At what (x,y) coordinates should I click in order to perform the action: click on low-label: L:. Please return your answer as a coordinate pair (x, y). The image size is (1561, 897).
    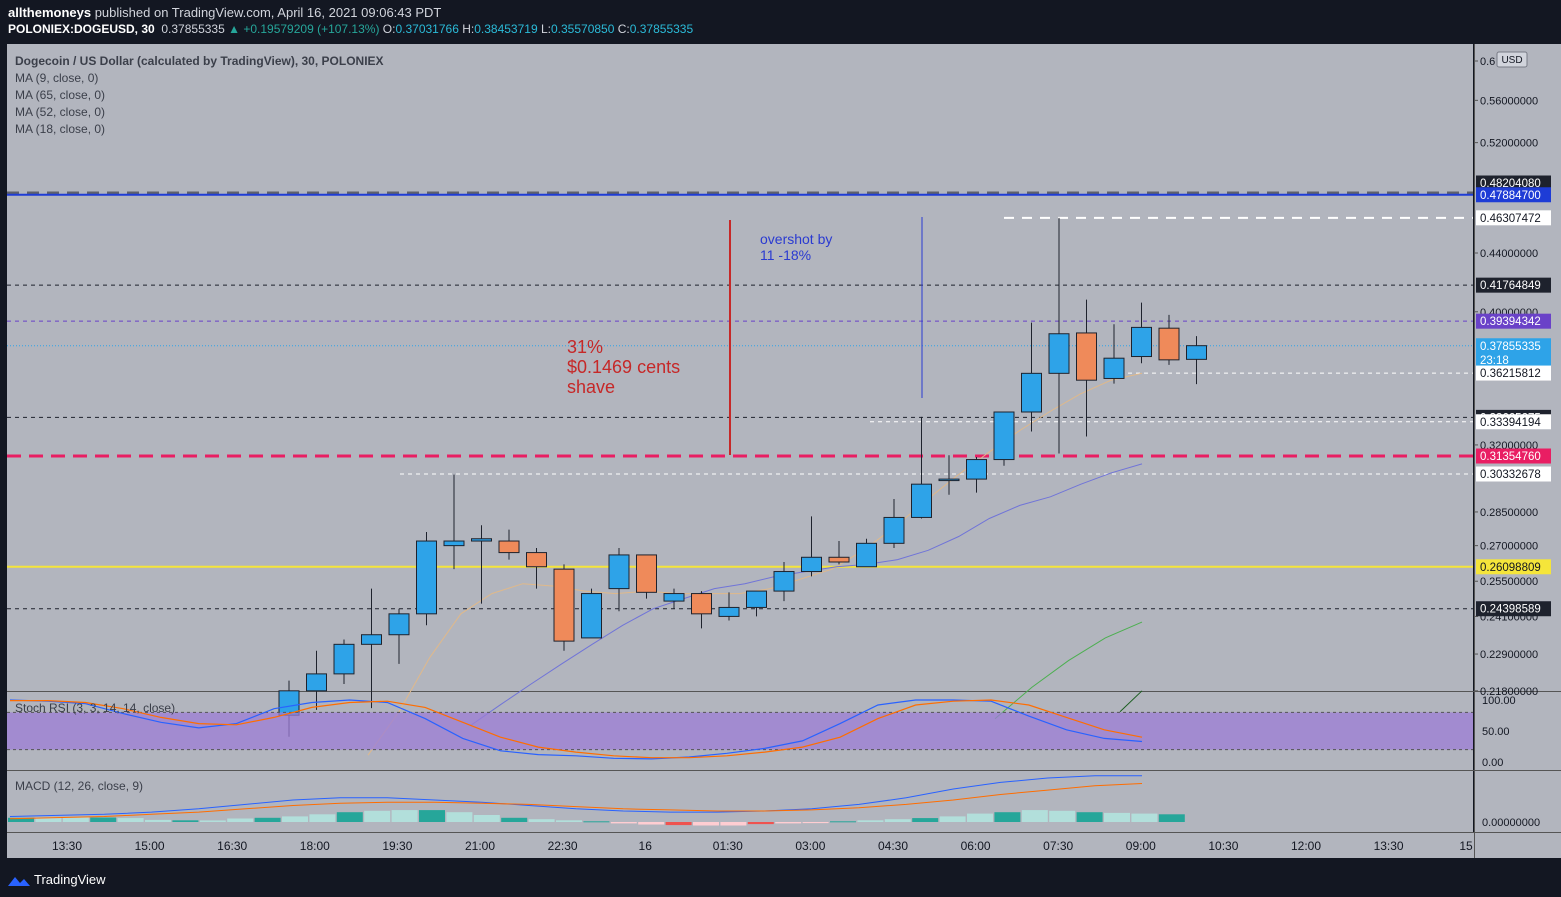
    Looking at the image, I should click on (545, 29).